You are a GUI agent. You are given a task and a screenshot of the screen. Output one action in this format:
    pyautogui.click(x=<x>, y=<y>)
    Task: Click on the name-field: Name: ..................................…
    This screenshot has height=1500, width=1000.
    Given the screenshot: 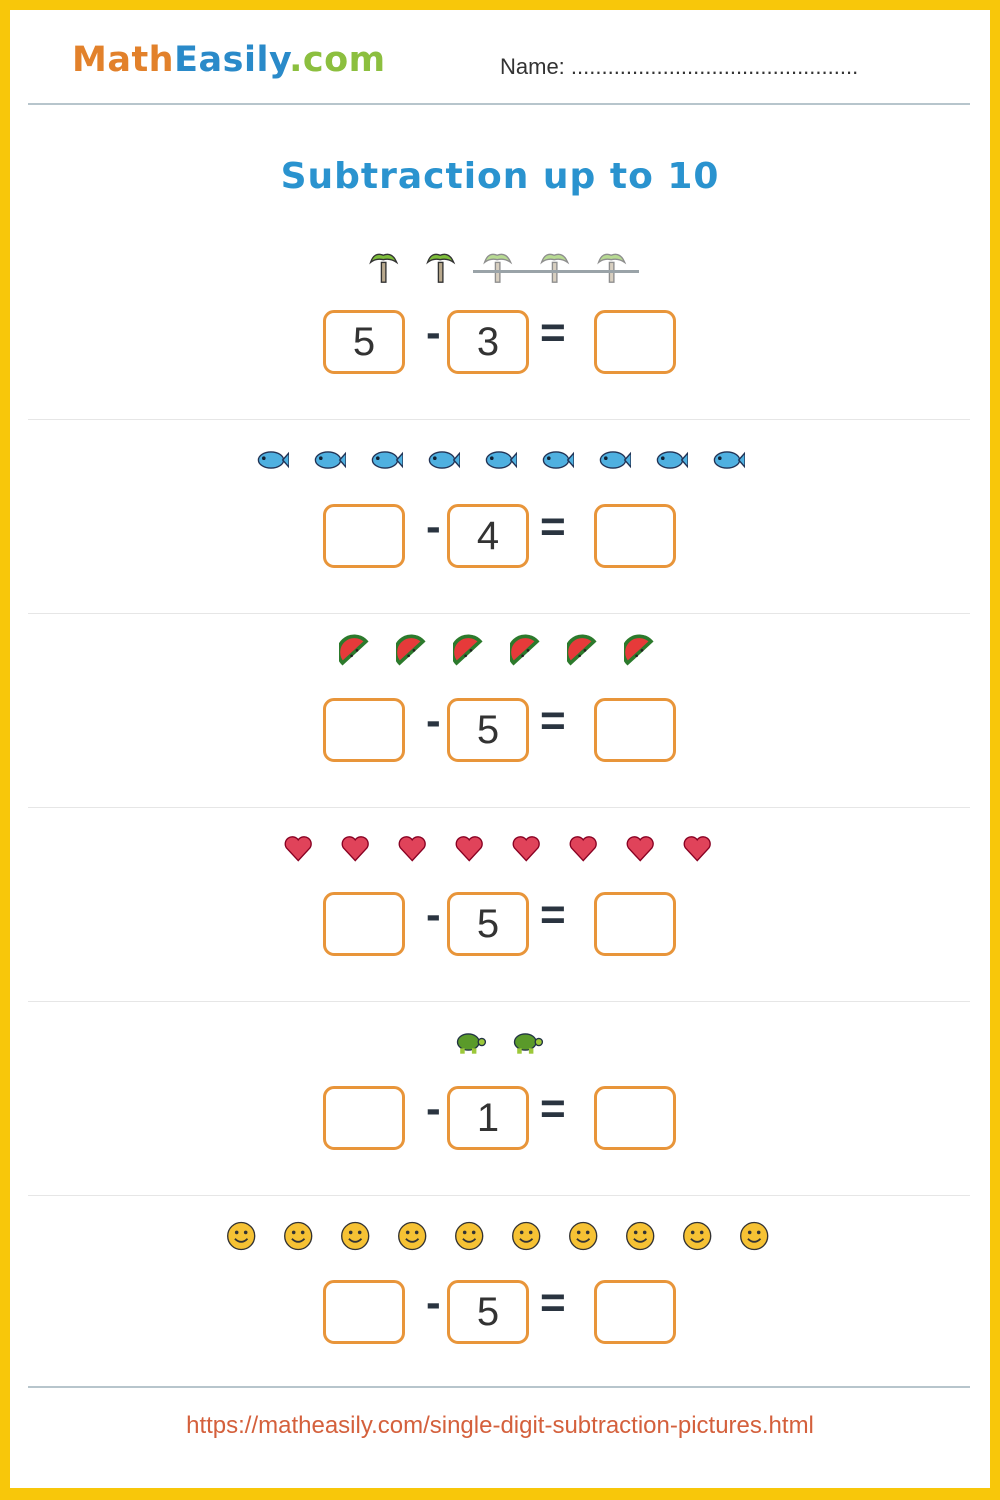 What is the action you would take?
    pyautogui.click(x=679, y=66)
    